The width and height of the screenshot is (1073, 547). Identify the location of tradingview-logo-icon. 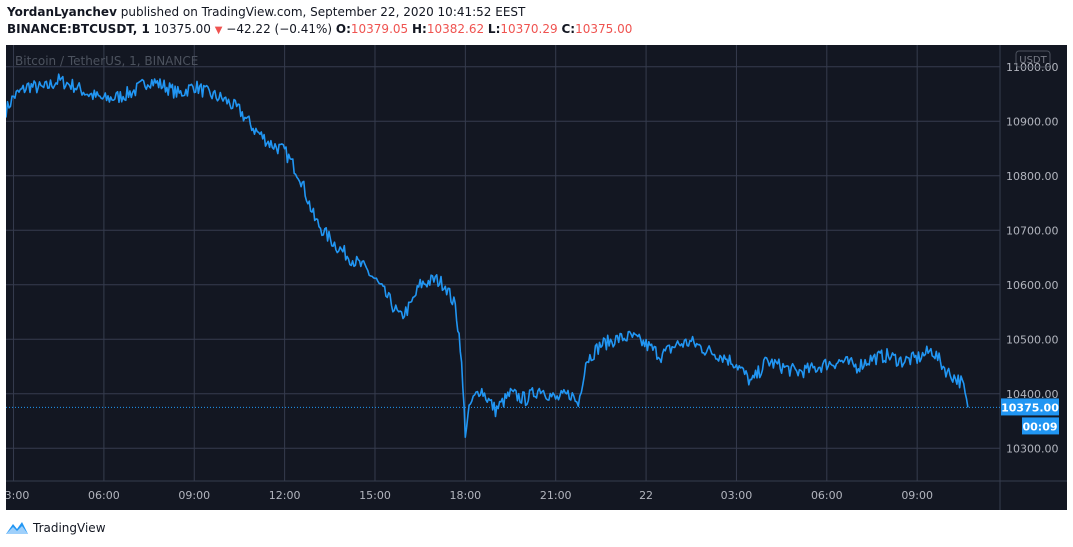
(17, 528).